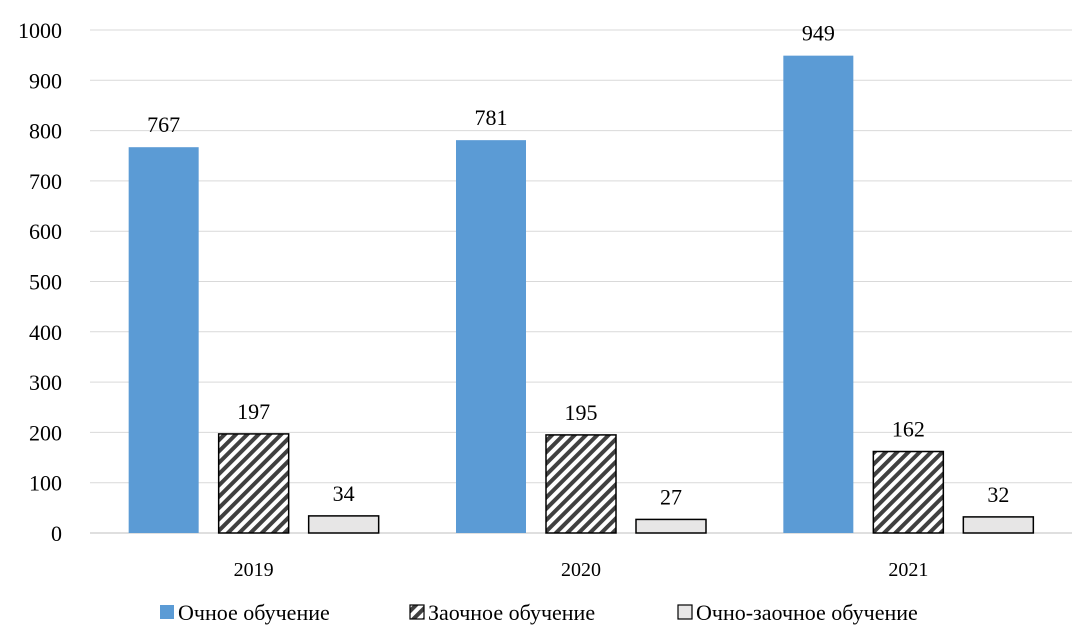 This screenshot has width=1084, height=632. I want to click on bar-zaochnoe-2020, so click(581, 484).